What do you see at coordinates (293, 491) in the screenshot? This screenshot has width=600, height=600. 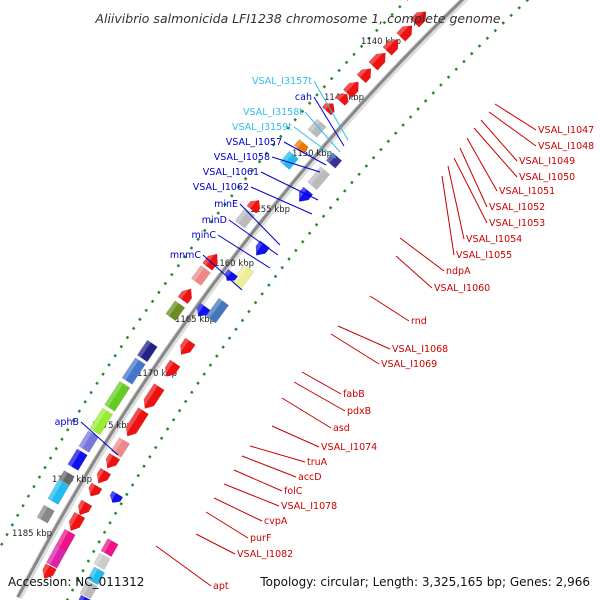 I see `gene-label-text: folC` at bounding box center [293, 491].